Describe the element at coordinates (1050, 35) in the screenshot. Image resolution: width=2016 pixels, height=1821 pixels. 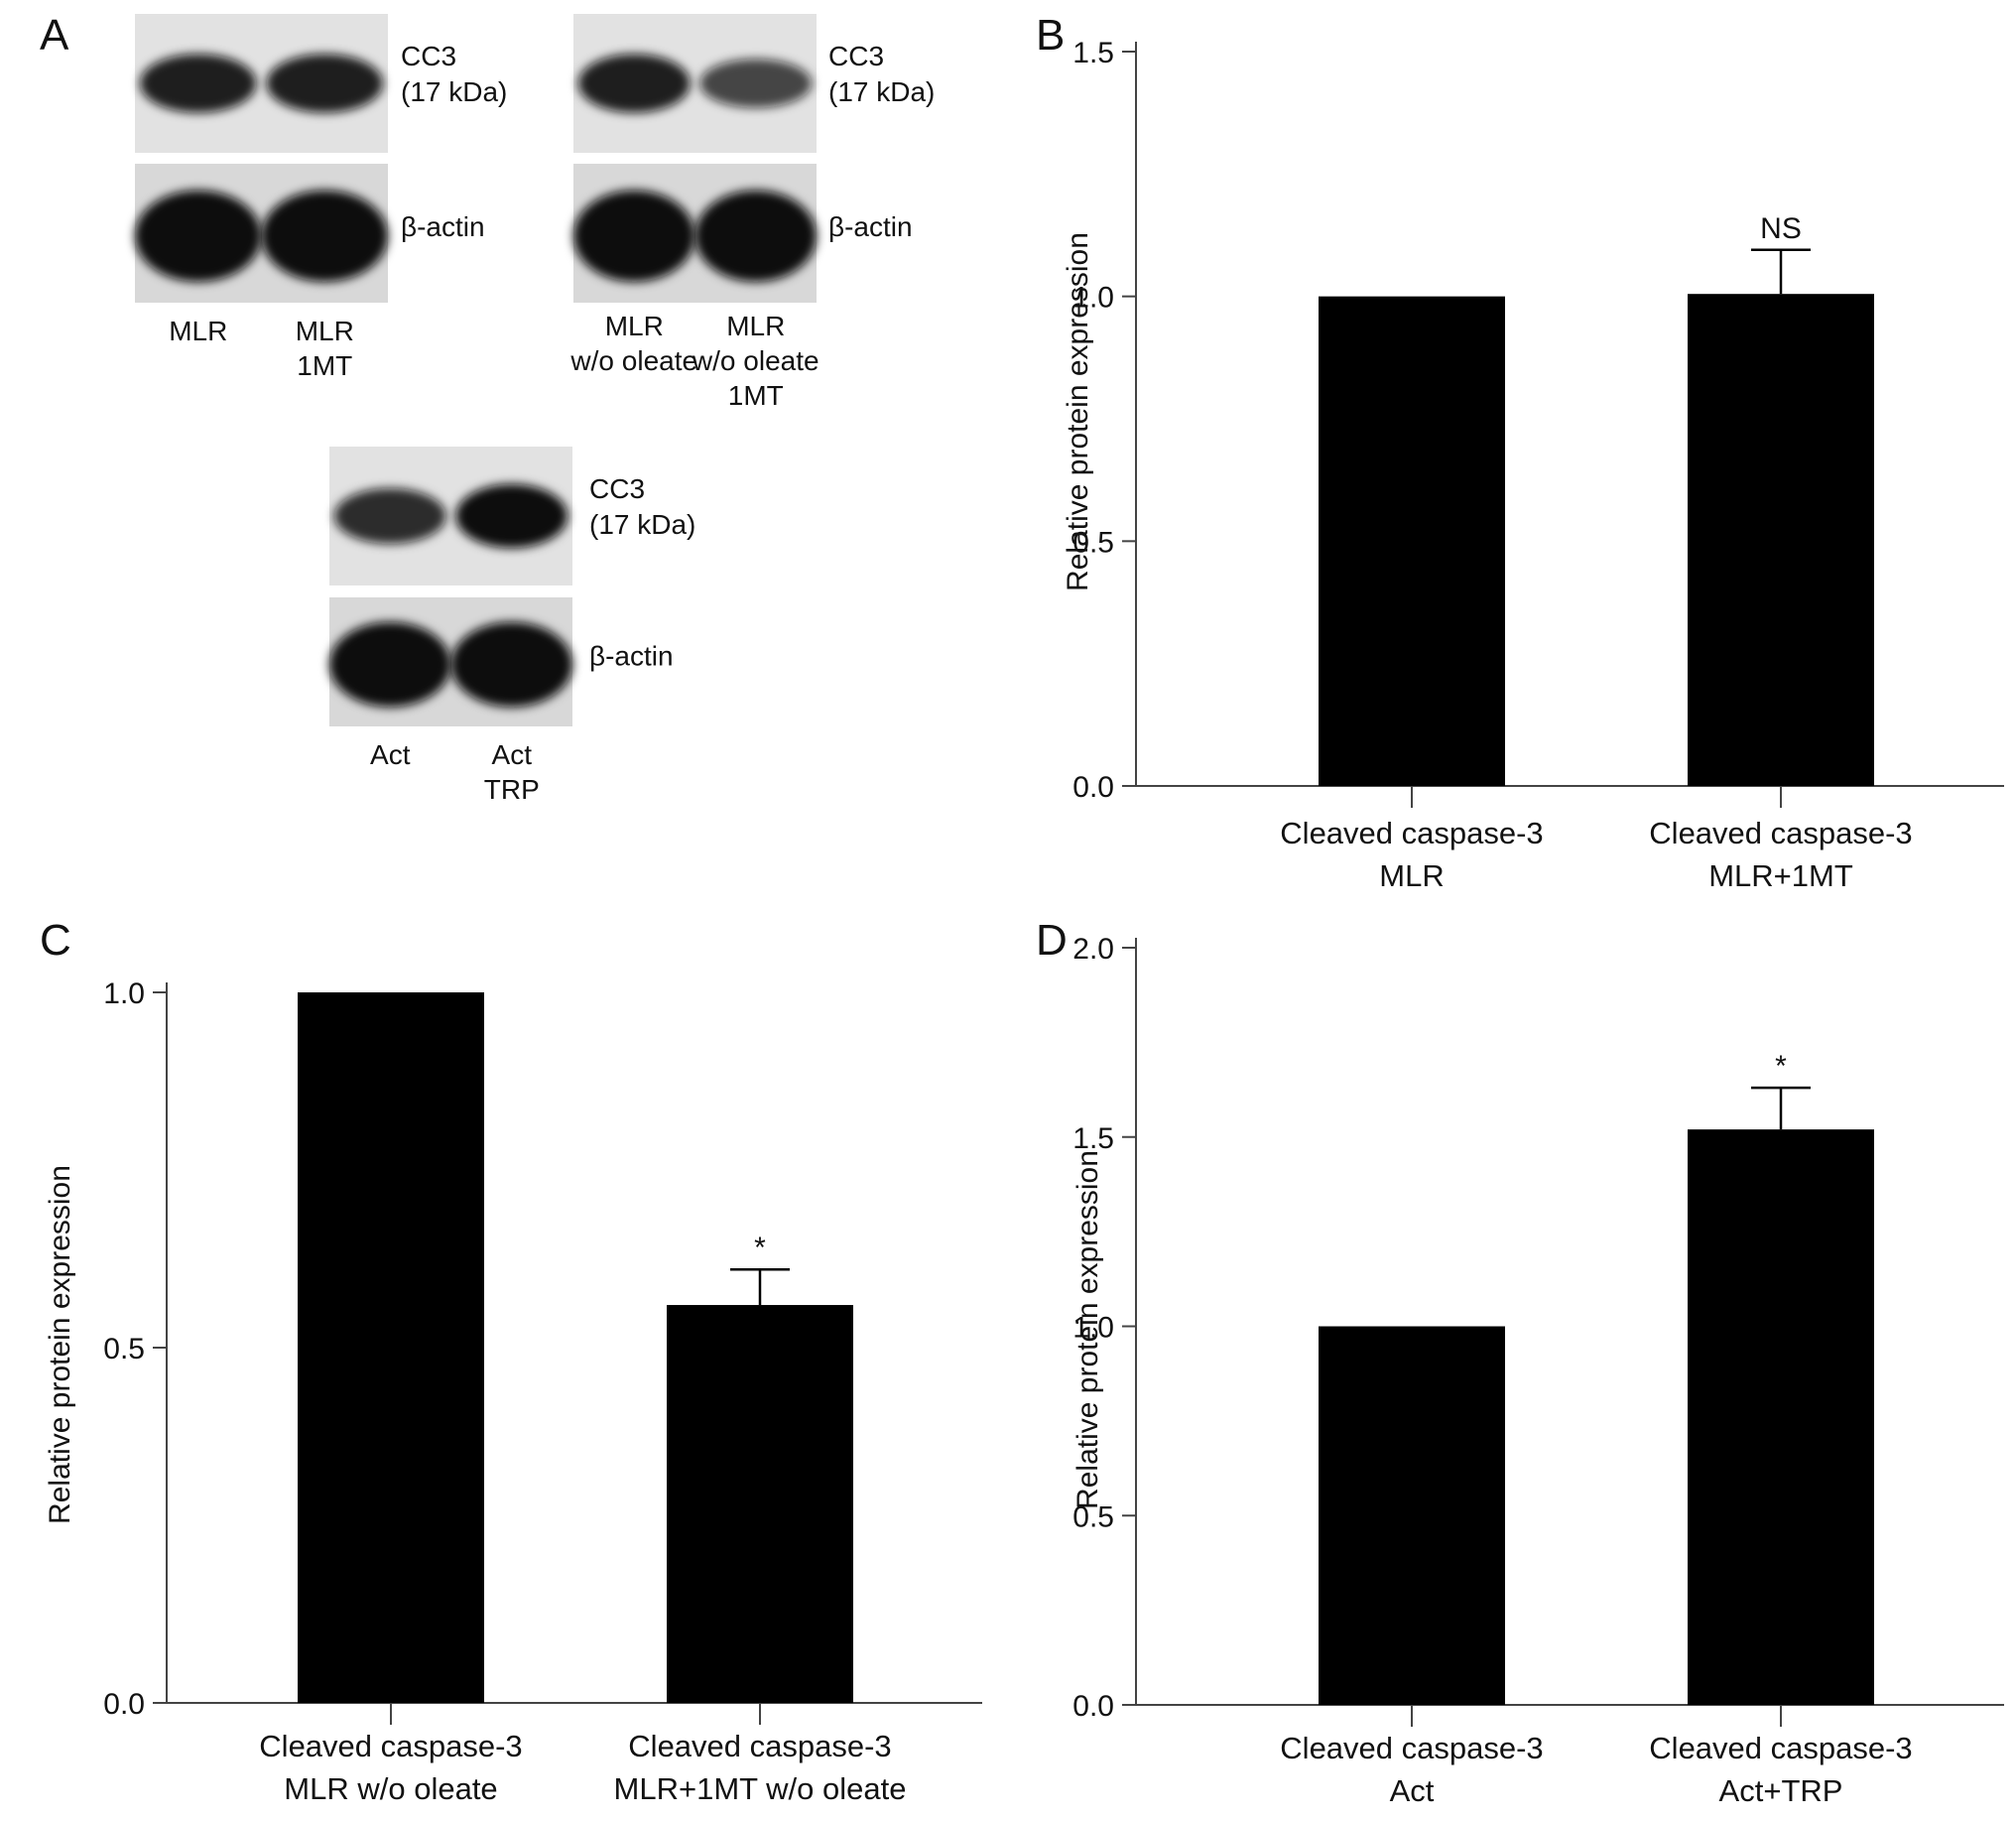
I see `panel-letter-b: B` at that location.